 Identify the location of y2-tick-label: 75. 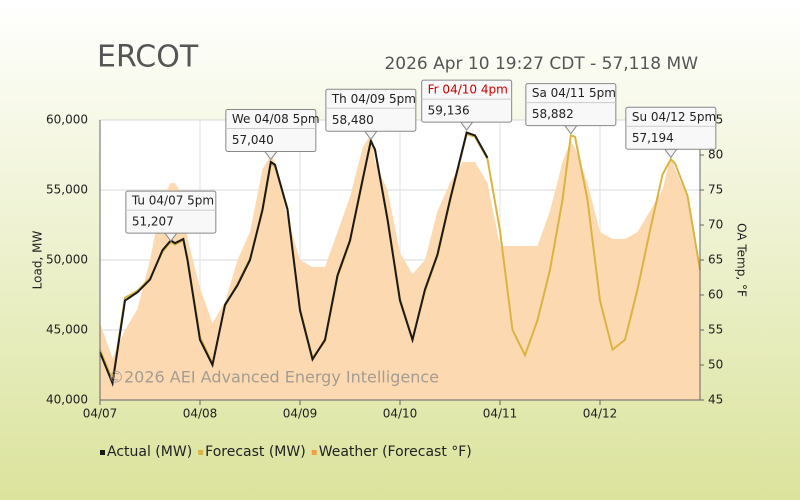
(715, 190).